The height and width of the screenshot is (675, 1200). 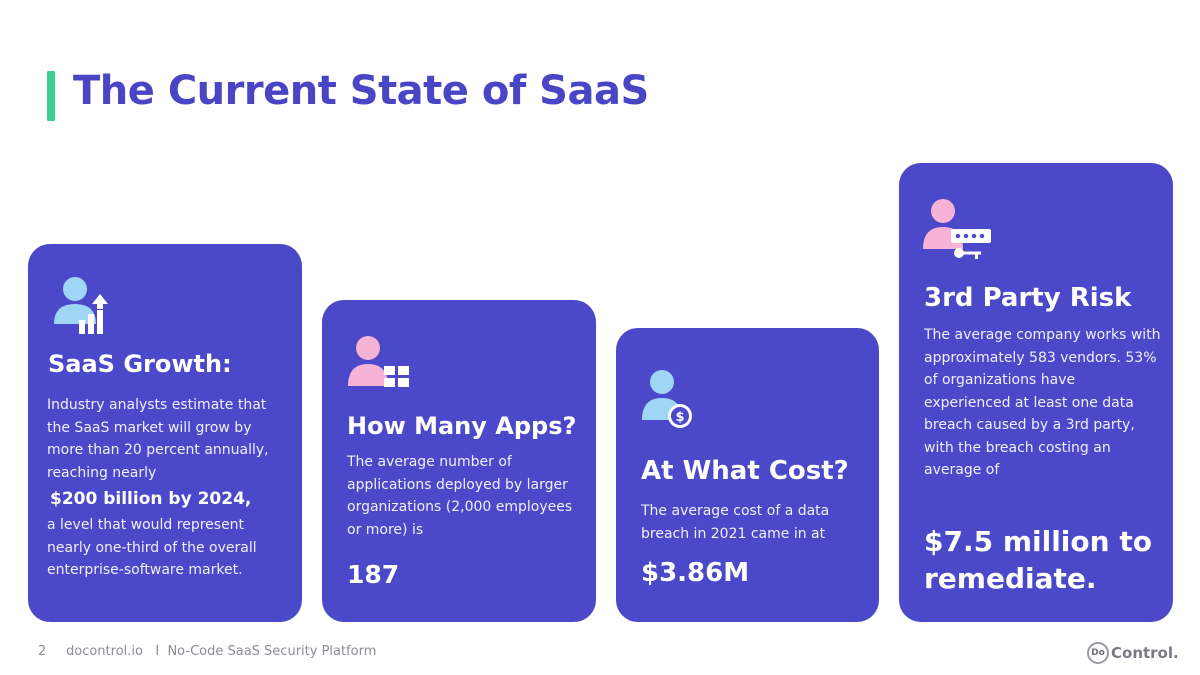 I want to click on page-number: 2, so click(x=42, y=651).